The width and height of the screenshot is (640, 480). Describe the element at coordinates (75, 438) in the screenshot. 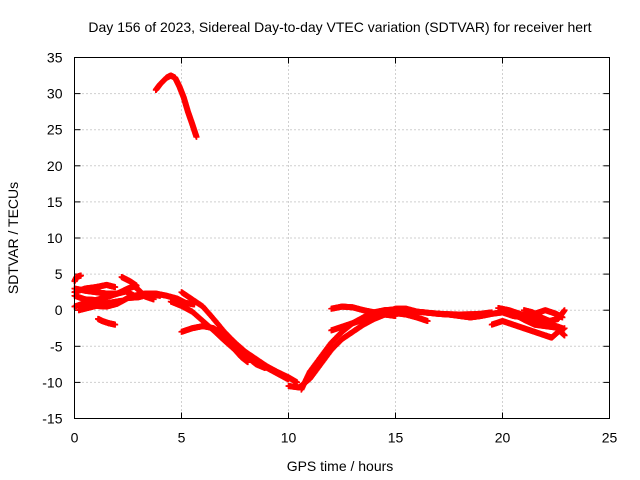

I see `x-tick-label: 0` at that location.